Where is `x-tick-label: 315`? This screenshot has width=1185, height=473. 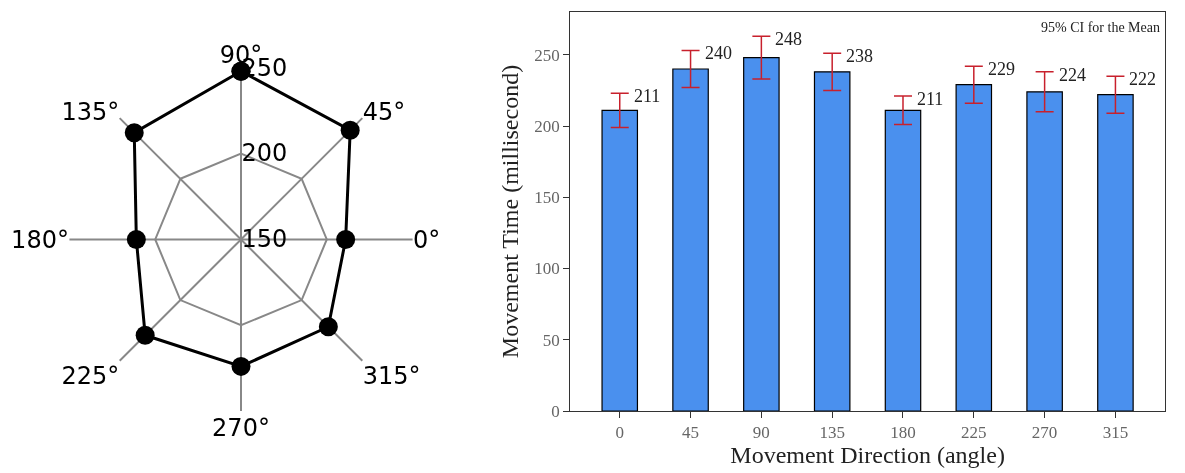 x-tick-label: 315 is located at coordinates (1115, 433).